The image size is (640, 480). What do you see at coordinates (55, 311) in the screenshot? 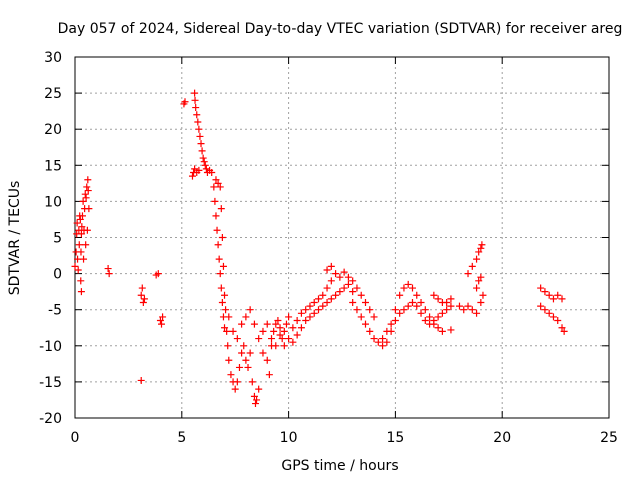
I see `y-tick-label: -5` at bounding box center [55, 311].